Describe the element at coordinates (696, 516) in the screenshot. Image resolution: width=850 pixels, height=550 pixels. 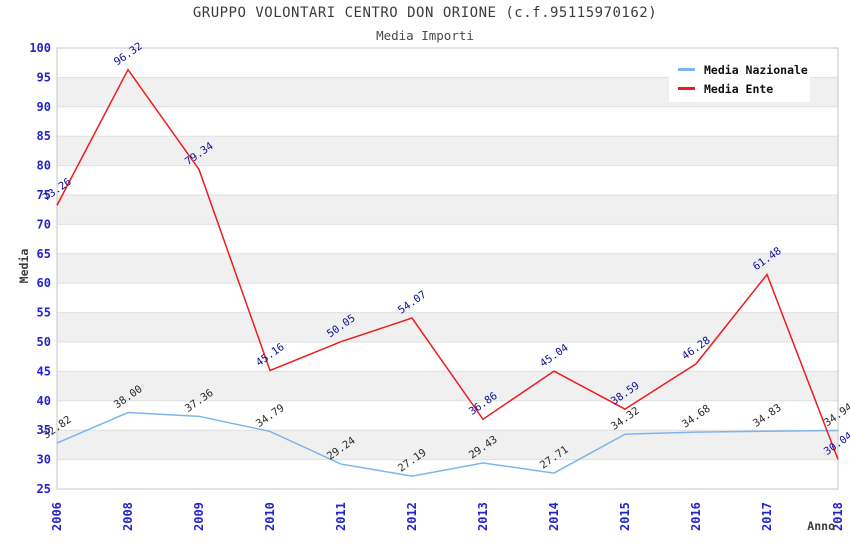
I see `x-tick-label: 2016` at that location.